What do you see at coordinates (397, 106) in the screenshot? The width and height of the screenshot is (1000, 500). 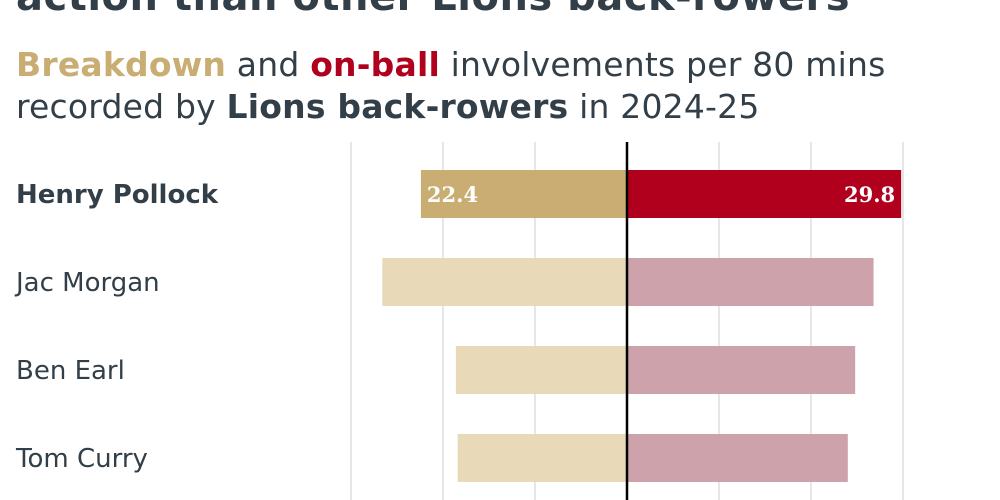 I see `subtitle-lions-backrowers: Lions back-rowers` at bounding box center [397, 106].